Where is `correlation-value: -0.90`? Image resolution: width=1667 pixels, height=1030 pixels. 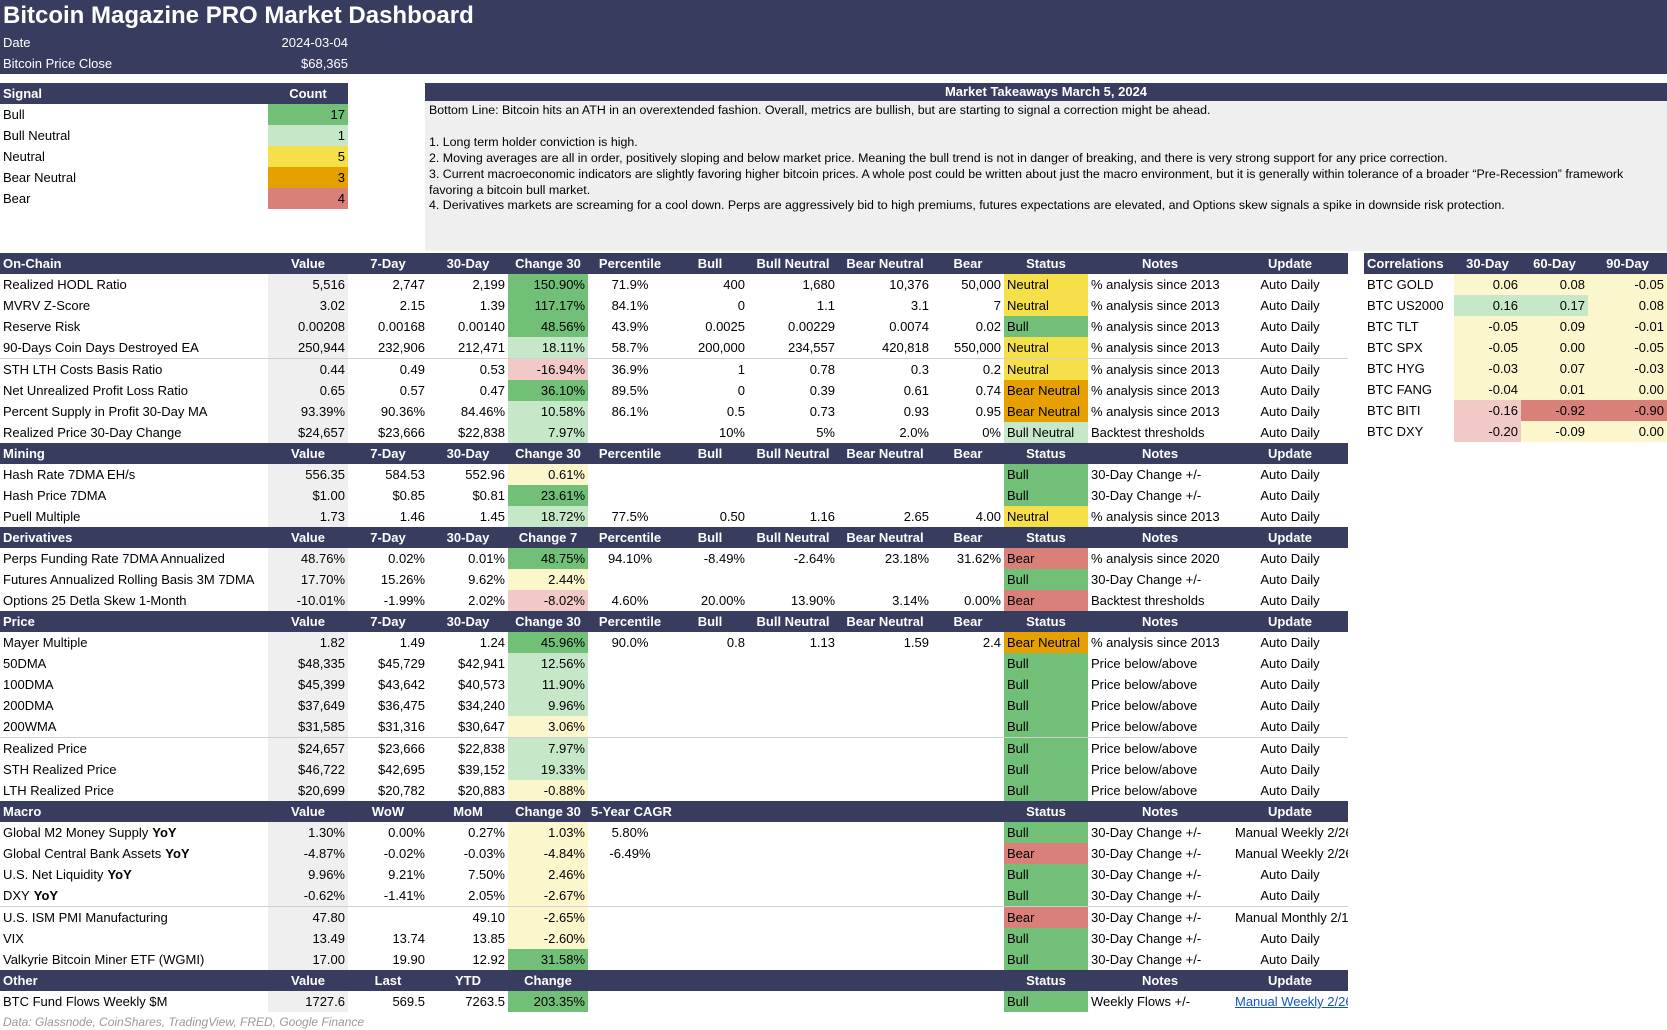 correlation-value: -0.90 is located at coordinates (1627, 410).